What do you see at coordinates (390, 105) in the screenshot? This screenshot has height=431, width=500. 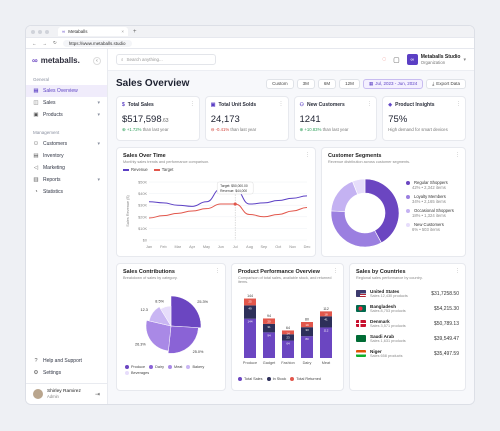 I see `insight-icon: ◈` at bounding box center [390, 105].